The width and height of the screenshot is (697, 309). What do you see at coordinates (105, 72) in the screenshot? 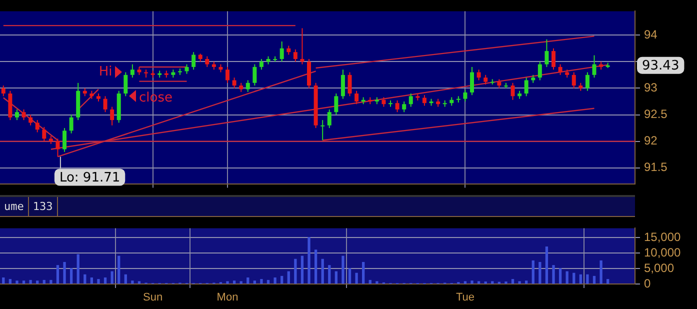
I see `annotation: Hi` at bounding box center [105, 72].